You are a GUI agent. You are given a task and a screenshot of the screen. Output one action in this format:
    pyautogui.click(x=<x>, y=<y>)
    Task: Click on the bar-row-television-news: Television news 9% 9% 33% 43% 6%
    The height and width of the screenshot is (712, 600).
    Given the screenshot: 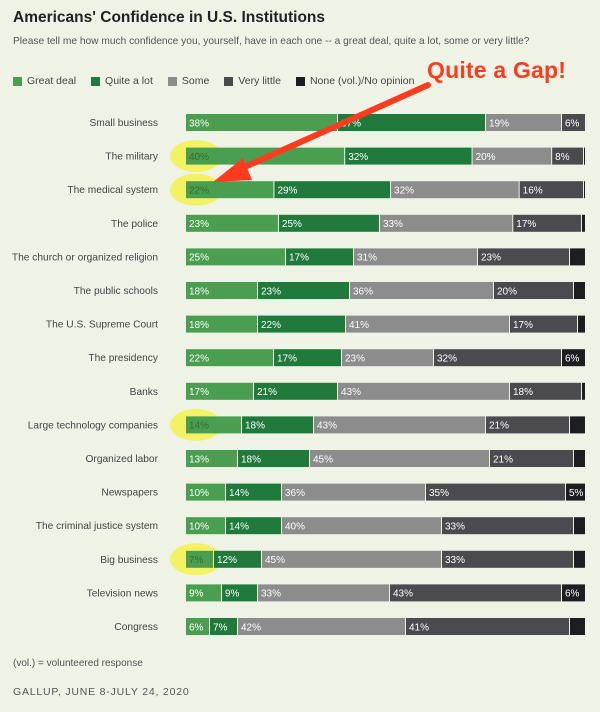 What is the action you would take?
    pyautogui.click(x=336, y=593)
    